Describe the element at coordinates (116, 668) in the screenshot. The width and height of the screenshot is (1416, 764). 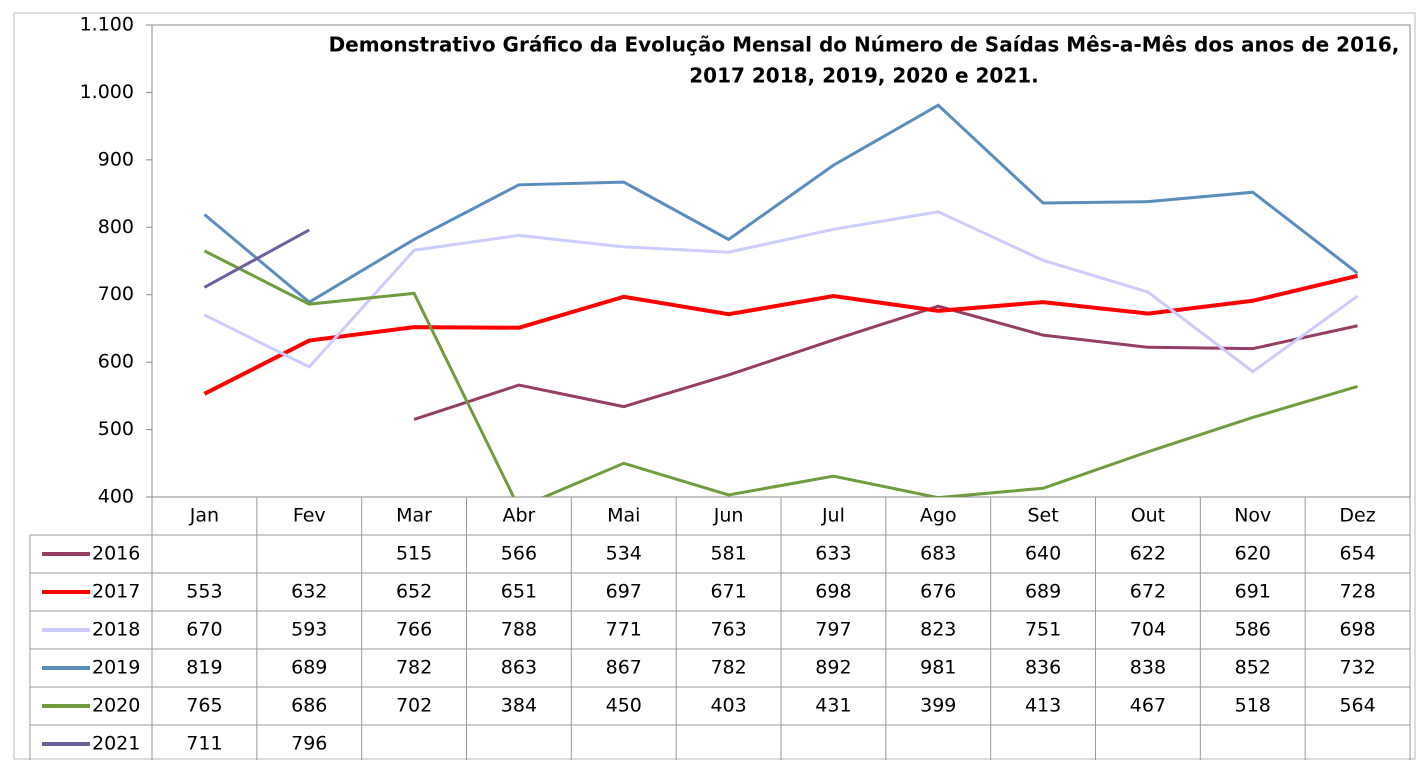
I see `legend-label: 2019` at that location.